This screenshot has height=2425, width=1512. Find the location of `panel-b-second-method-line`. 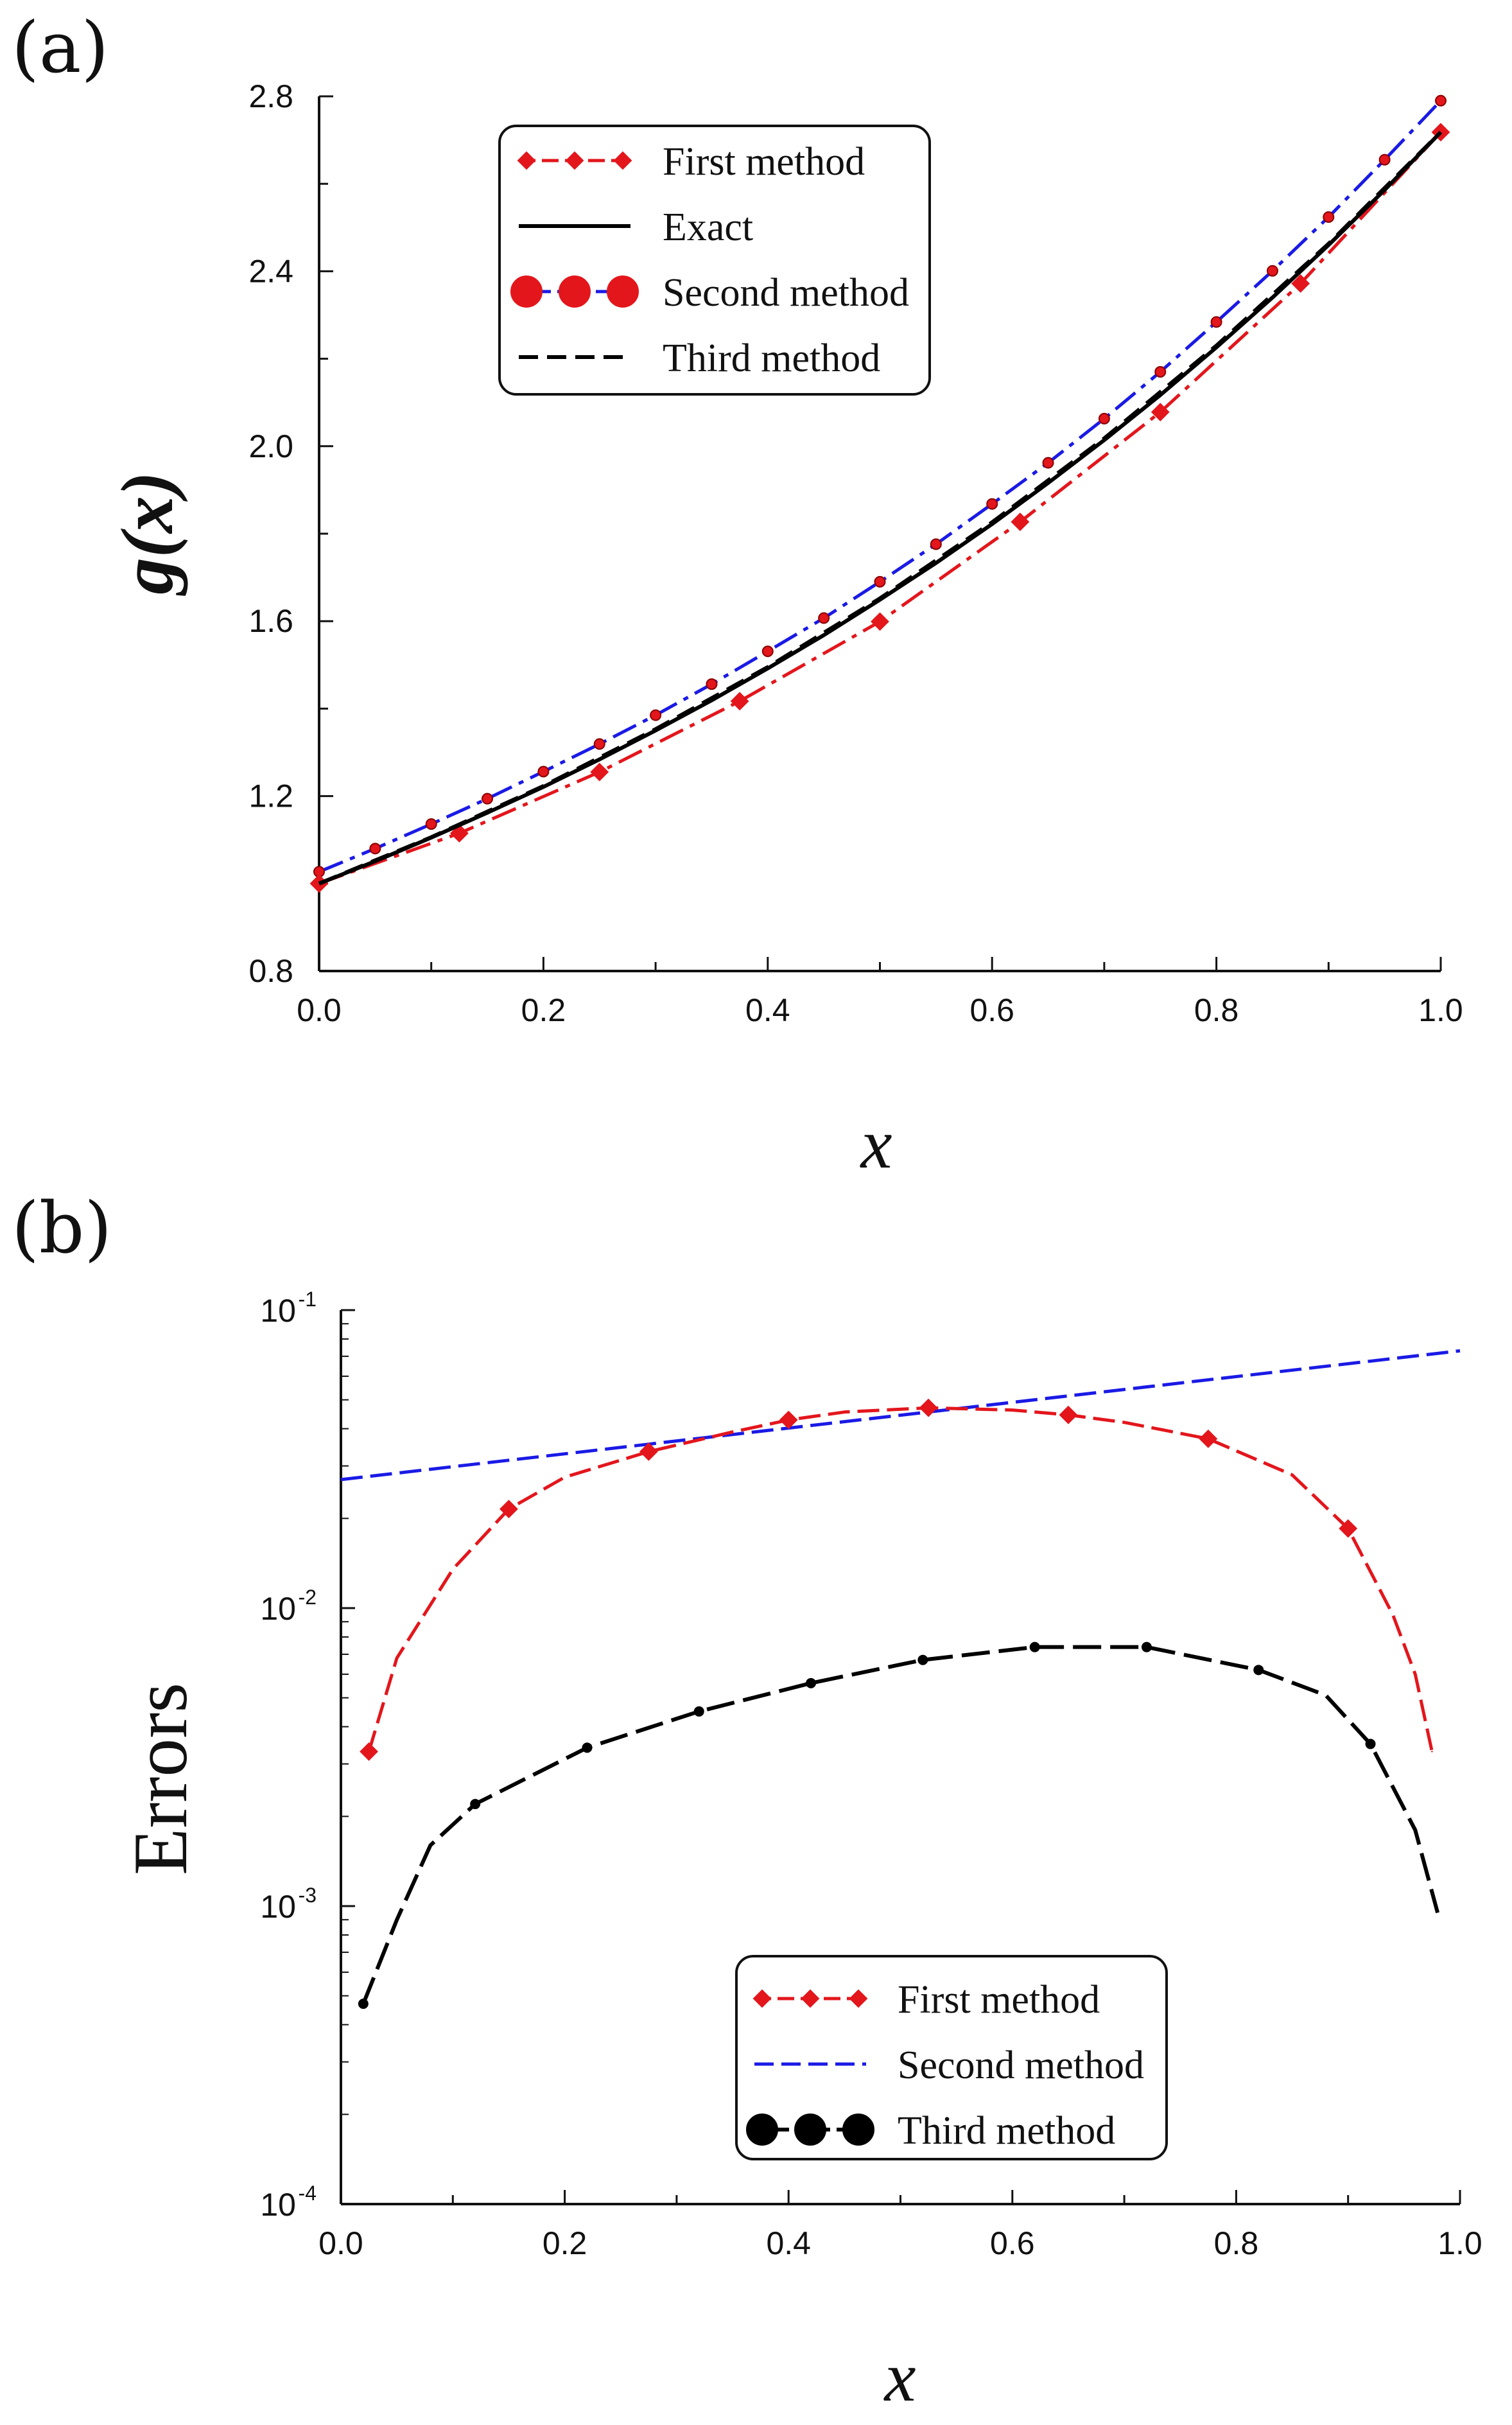

panel-b-second-method-line is located at coordinates (900, 1415).